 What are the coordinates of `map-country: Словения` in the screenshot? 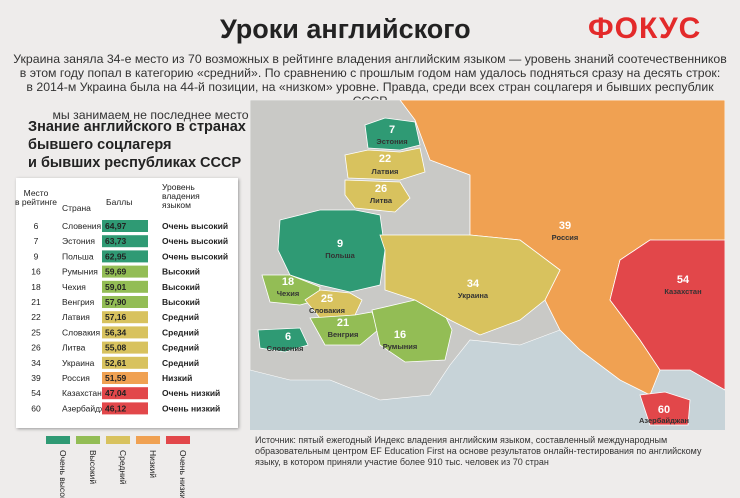 It's located at (285, 348).